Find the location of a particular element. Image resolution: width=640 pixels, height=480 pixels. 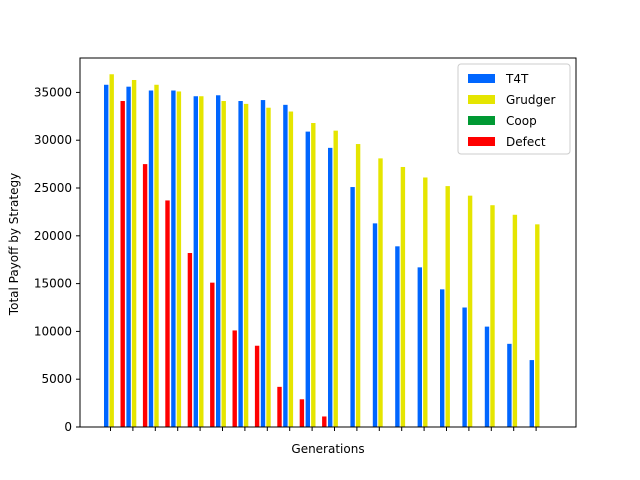

y-tick-label: 20000 is located at coordinates (53, 236).